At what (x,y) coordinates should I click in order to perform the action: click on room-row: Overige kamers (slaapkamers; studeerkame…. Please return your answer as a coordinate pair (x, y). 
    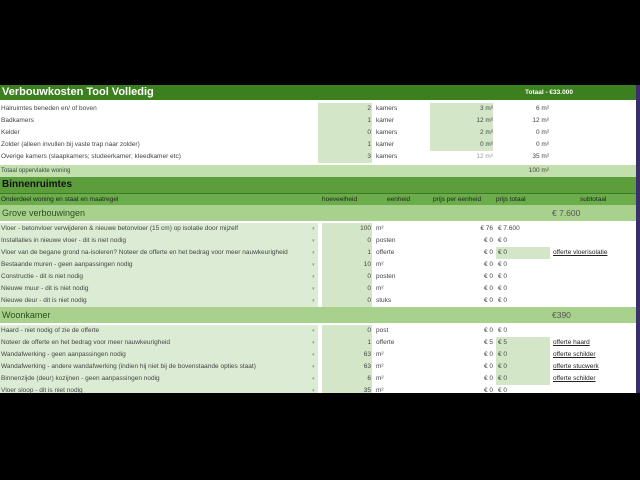
    Looking at the image, I should click on (318, 157).